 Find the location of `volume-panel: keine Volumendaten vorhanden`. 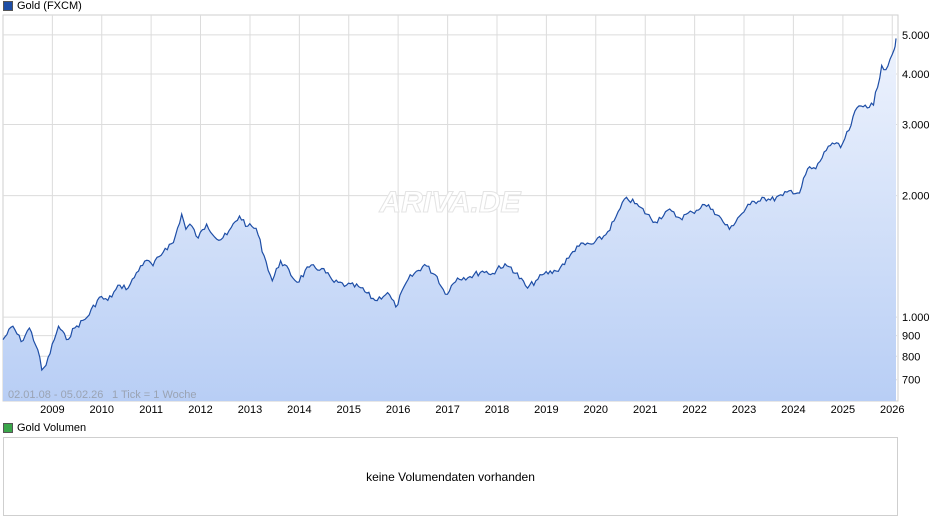

volume-panel: keine Volumendaten vorhanden is located at coordinates (450, 476).